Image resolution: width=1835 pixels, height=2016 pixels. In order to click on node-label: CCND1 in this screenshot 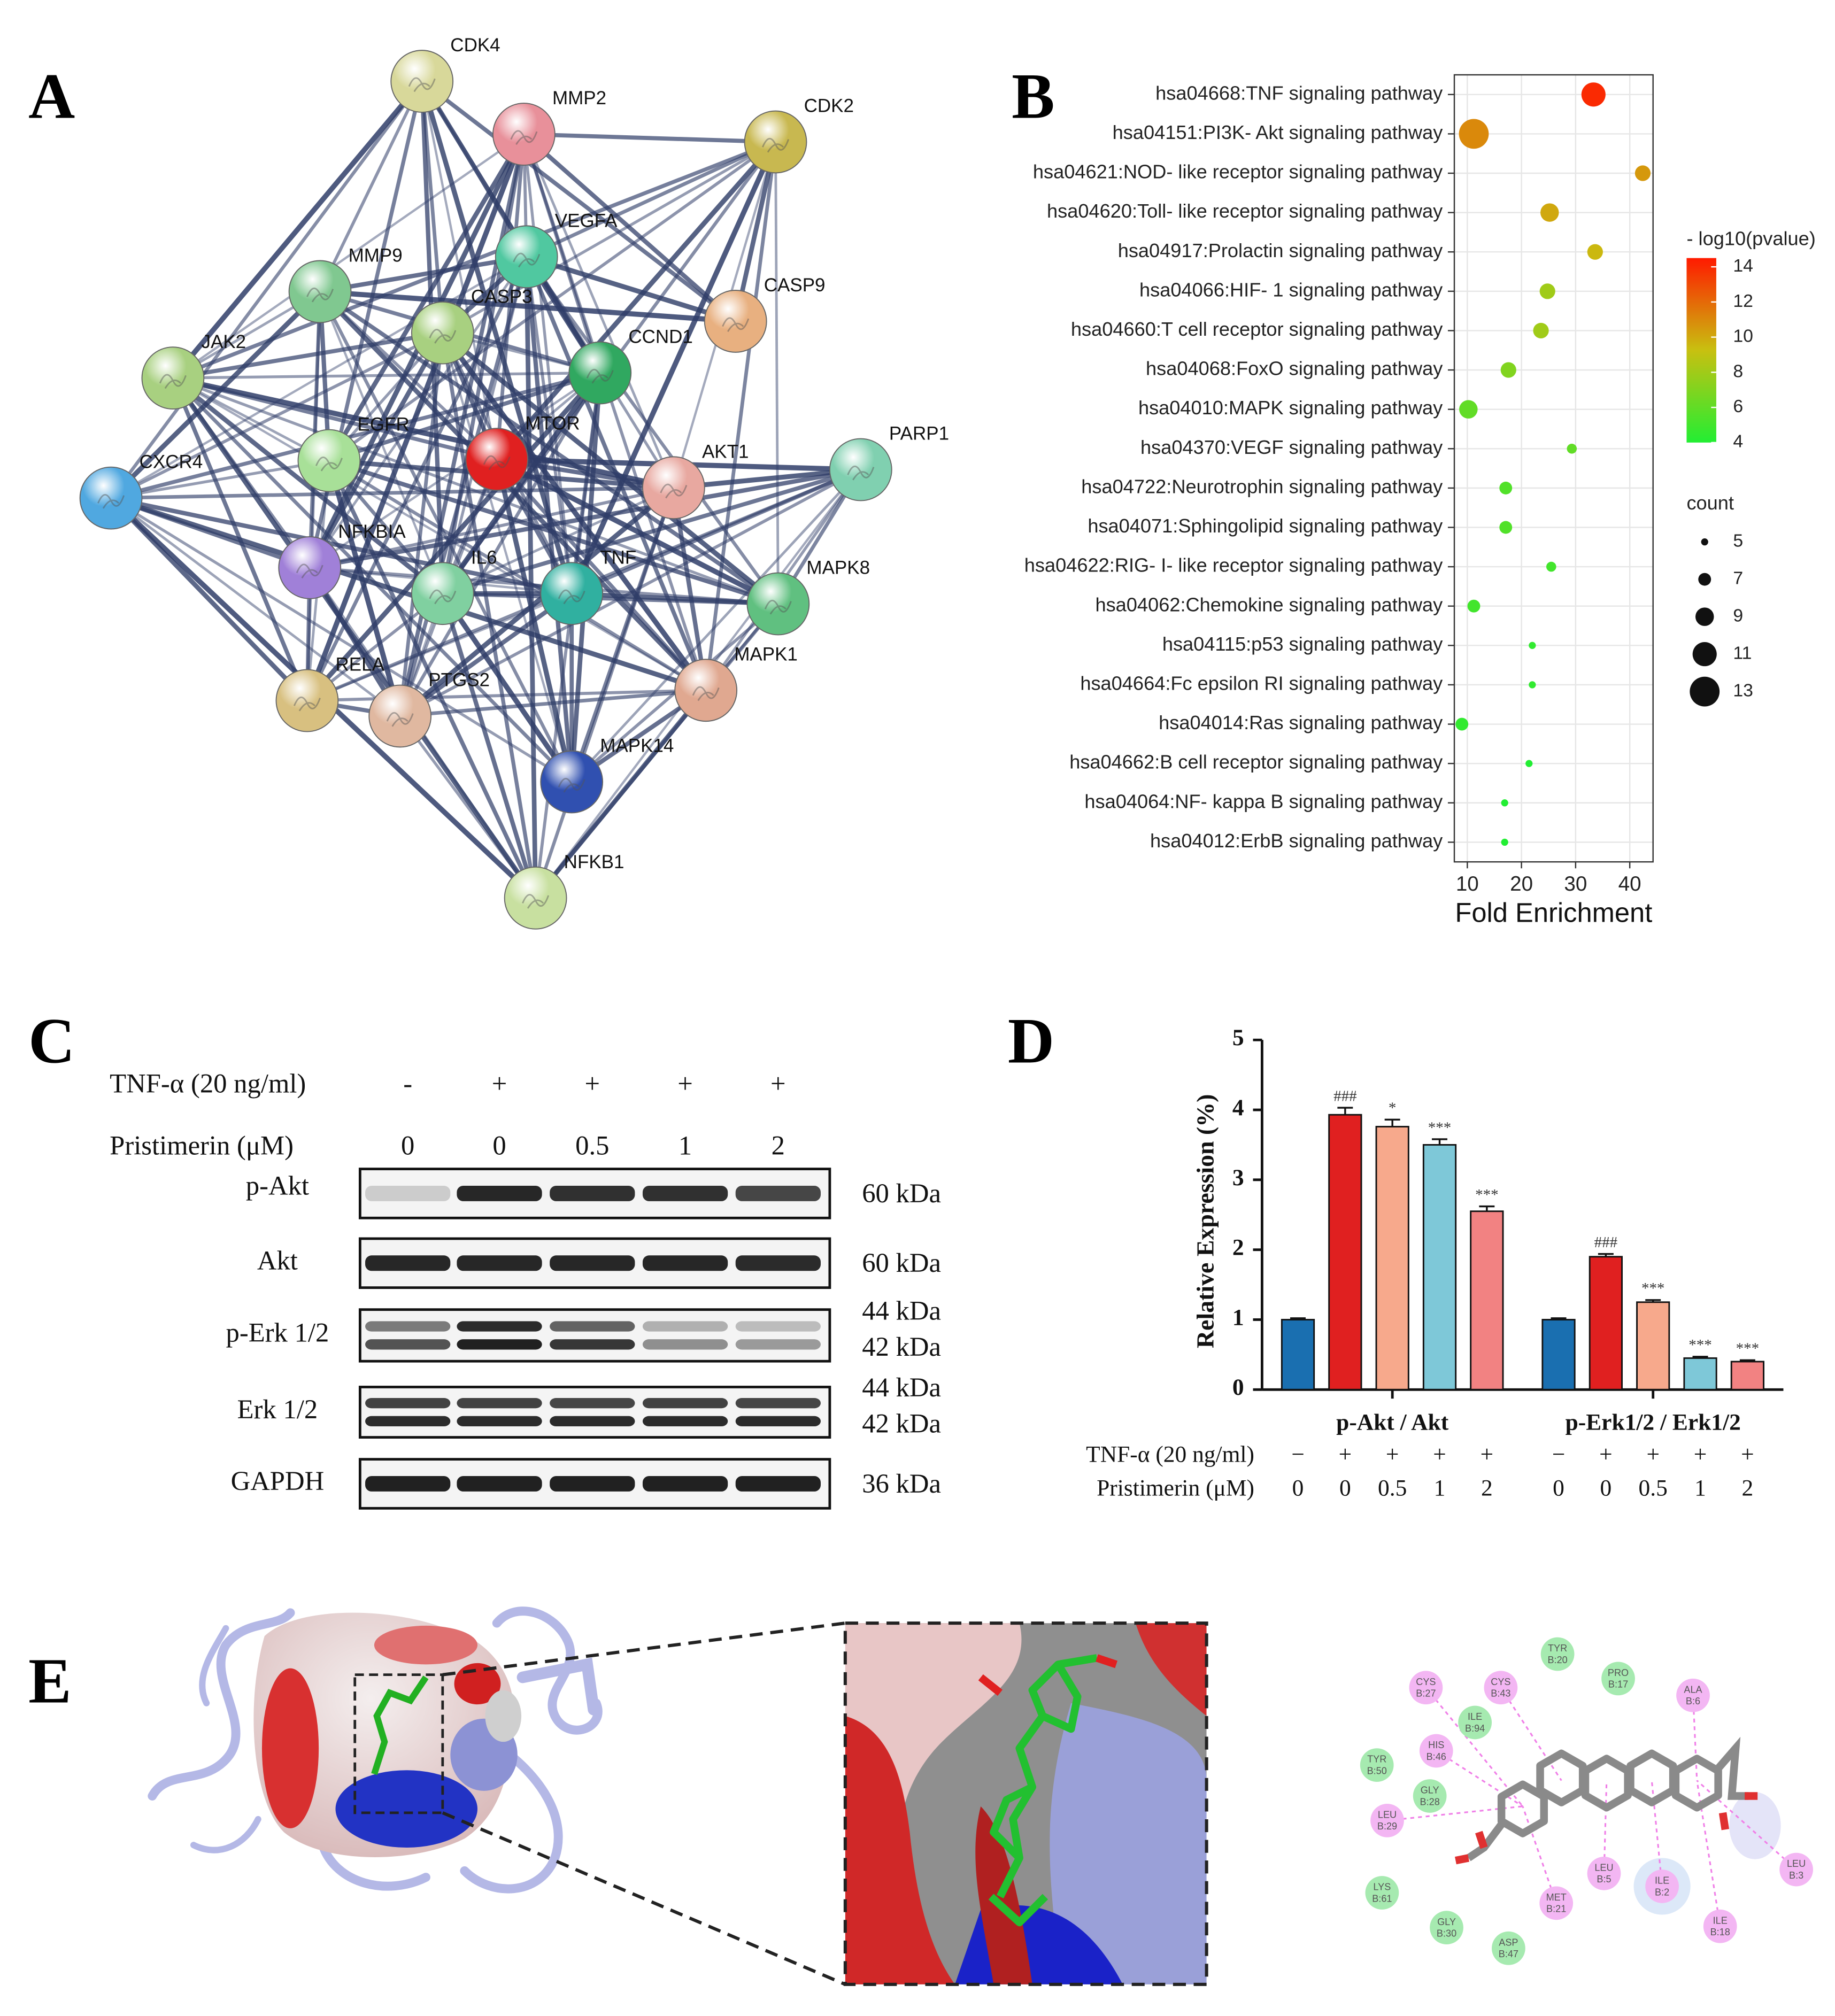, I will do `click(660, 337)`.